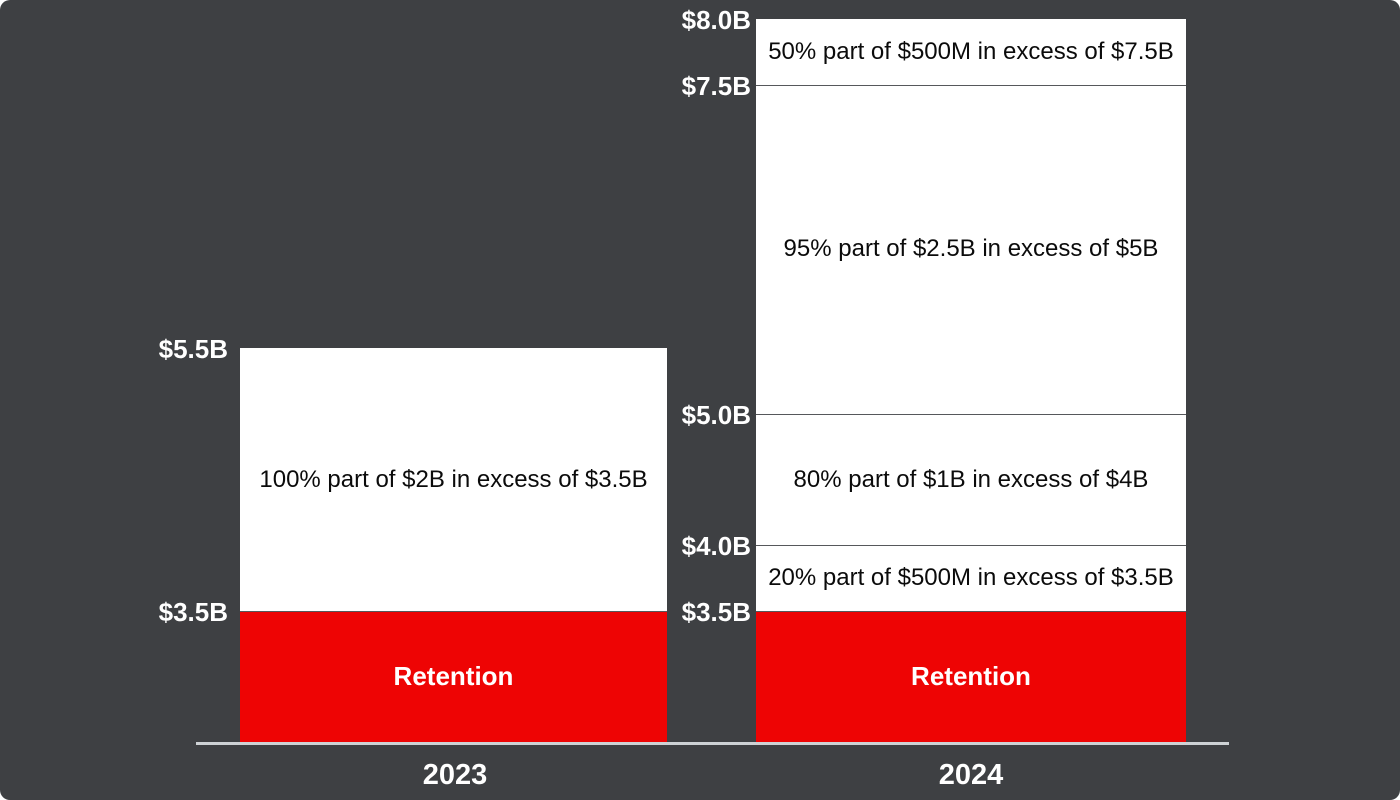  Describe the element at coordinates (193, 349) in the screenshot. I see `tick-label-2023-5.5: $5.5B` at that location.